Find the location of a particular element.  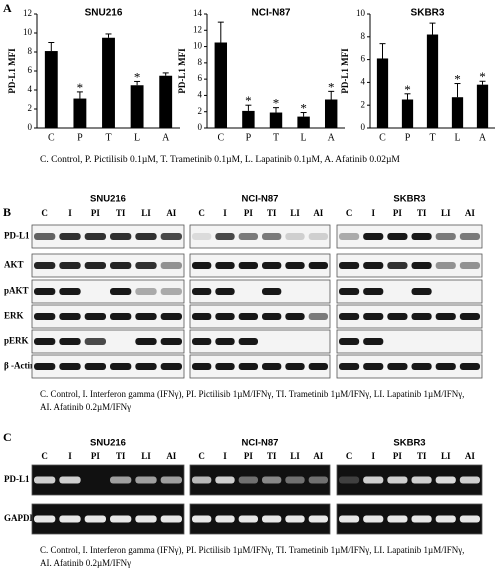

y-axis-label: PD-L1 MFI is located at coordinates (12, 71).